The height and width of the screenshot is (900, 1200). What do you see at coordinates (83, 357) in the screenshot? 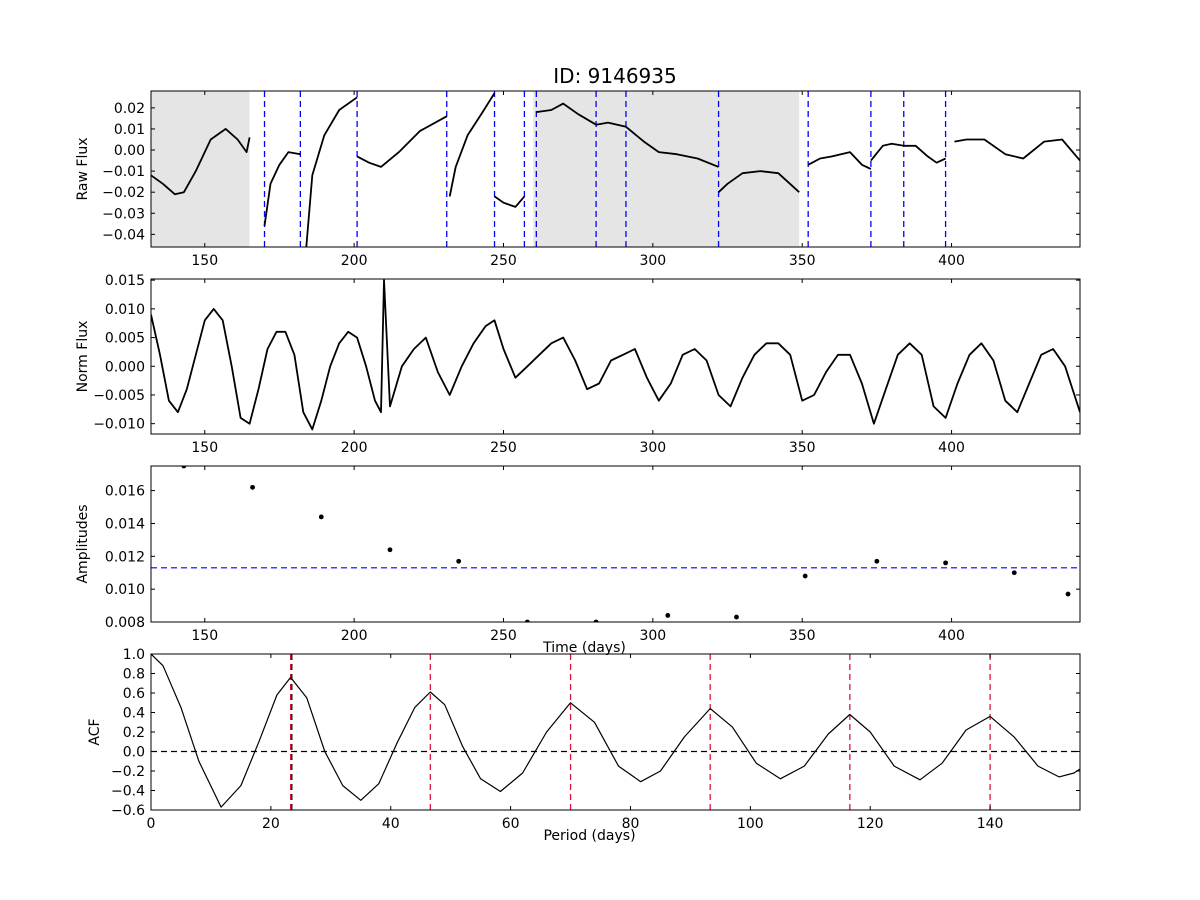
I see `y-axis-label: Norm Flux` at bounding box center [83, 357].